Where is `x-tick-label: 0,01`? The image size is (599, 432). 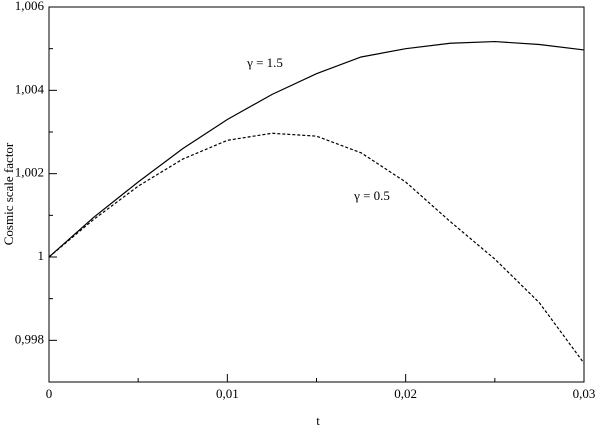
x-tick-label: 0,01 is located at coordinates (227, 393).